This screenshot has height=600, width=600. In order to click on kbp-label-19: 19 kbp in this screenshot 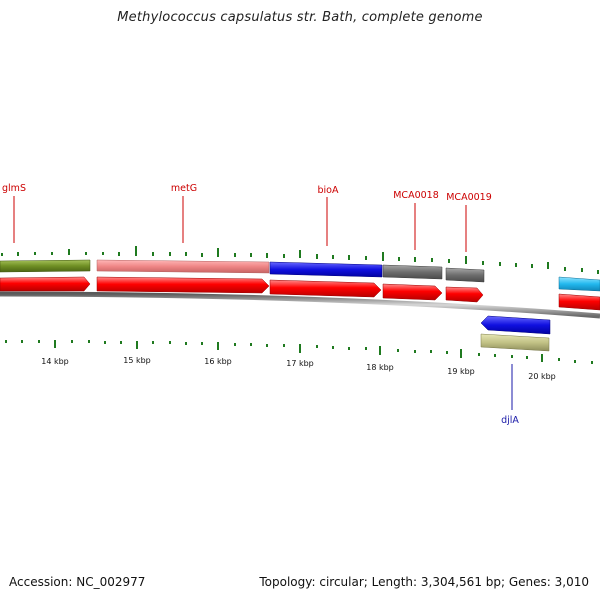, I will do `click(461, 371)`.